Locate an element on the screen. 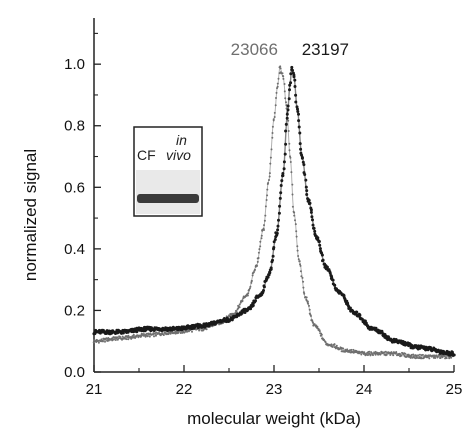  x-tick-label: 25 is located at coordinates (454, 389).